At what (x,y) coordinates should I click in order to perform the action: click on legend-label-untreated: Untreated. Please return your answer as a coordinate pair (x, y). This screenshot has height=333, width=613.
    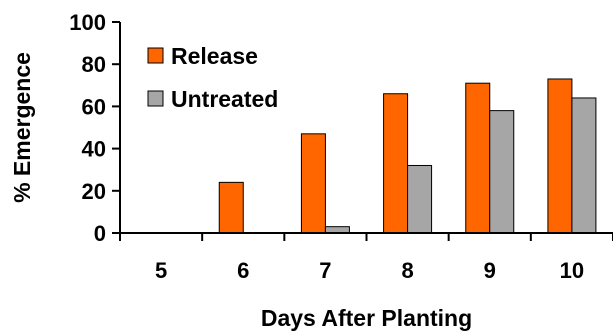
    Looking at the image, I should click on (224, 99).